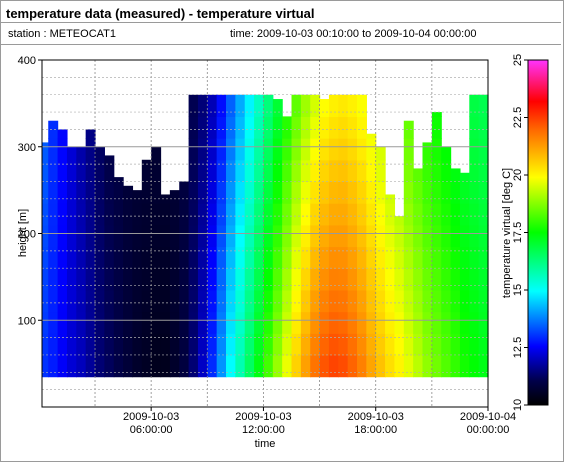  Describe the element at coordinates (27, 321) in the screenshot. I see `y-tick-label: 100` at that location.